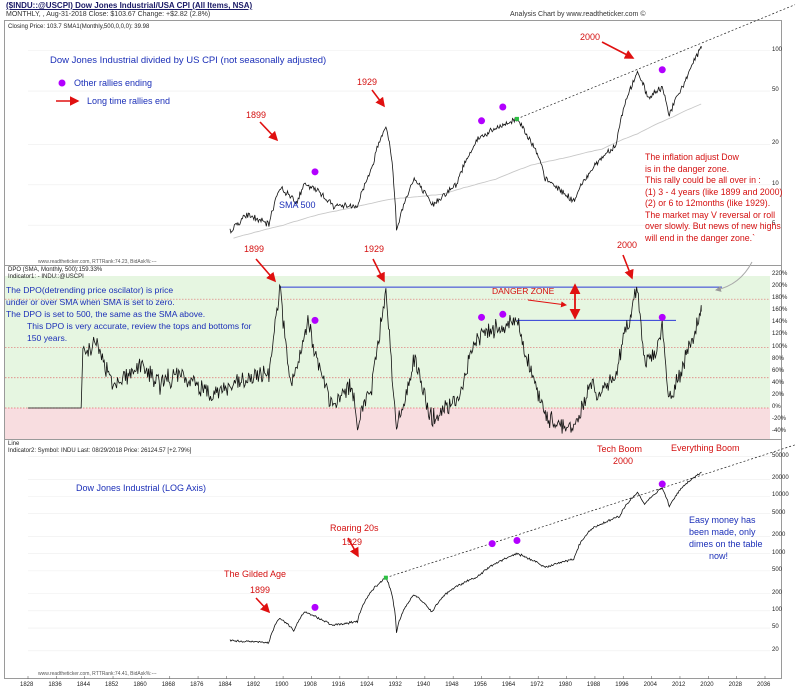 This screenshot has height=691, width=800. What do you see at coordinates (779, 535) in the screenshot?
I see `p3-ytick: 2000` at bounding box center [779, 535].